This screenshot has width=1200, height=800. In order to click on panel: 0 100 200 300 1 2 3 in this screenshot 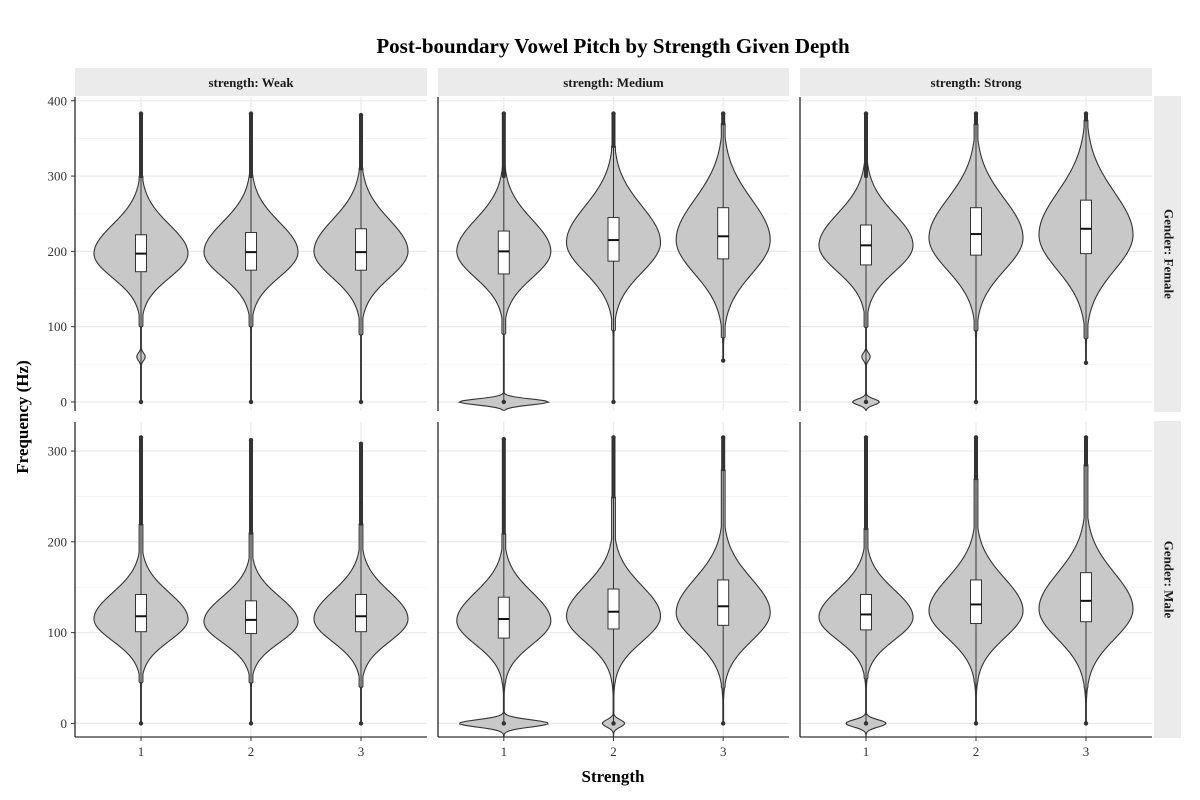, I will do `click(237, 590)`.